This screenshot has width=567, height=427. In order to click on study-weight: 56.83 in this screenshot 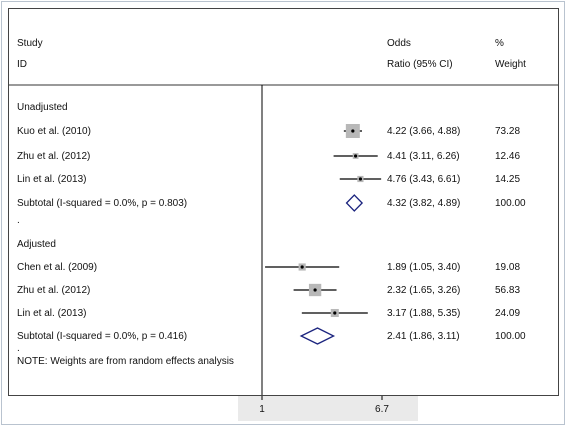, I will do `click(507, 290)`.